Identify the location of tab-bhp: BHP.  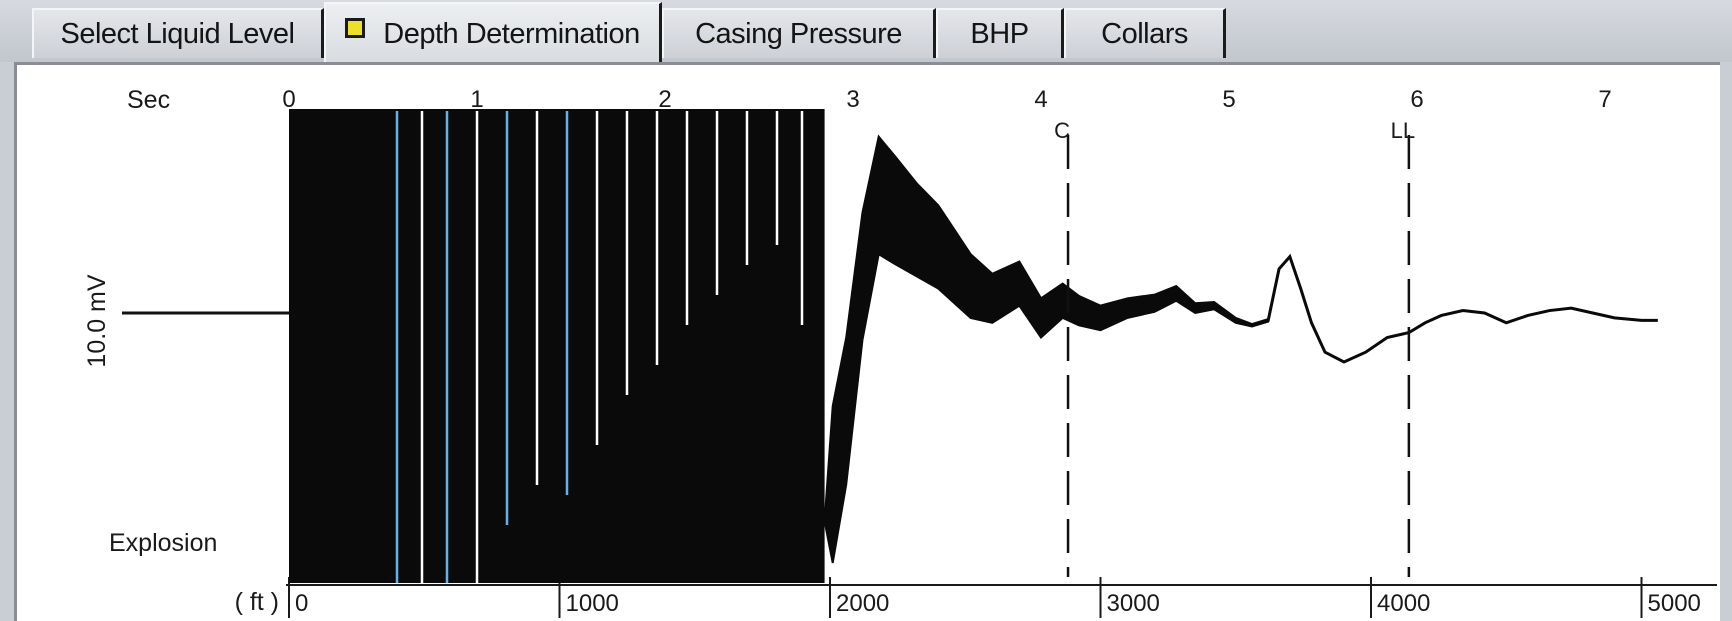
(1000, 33).